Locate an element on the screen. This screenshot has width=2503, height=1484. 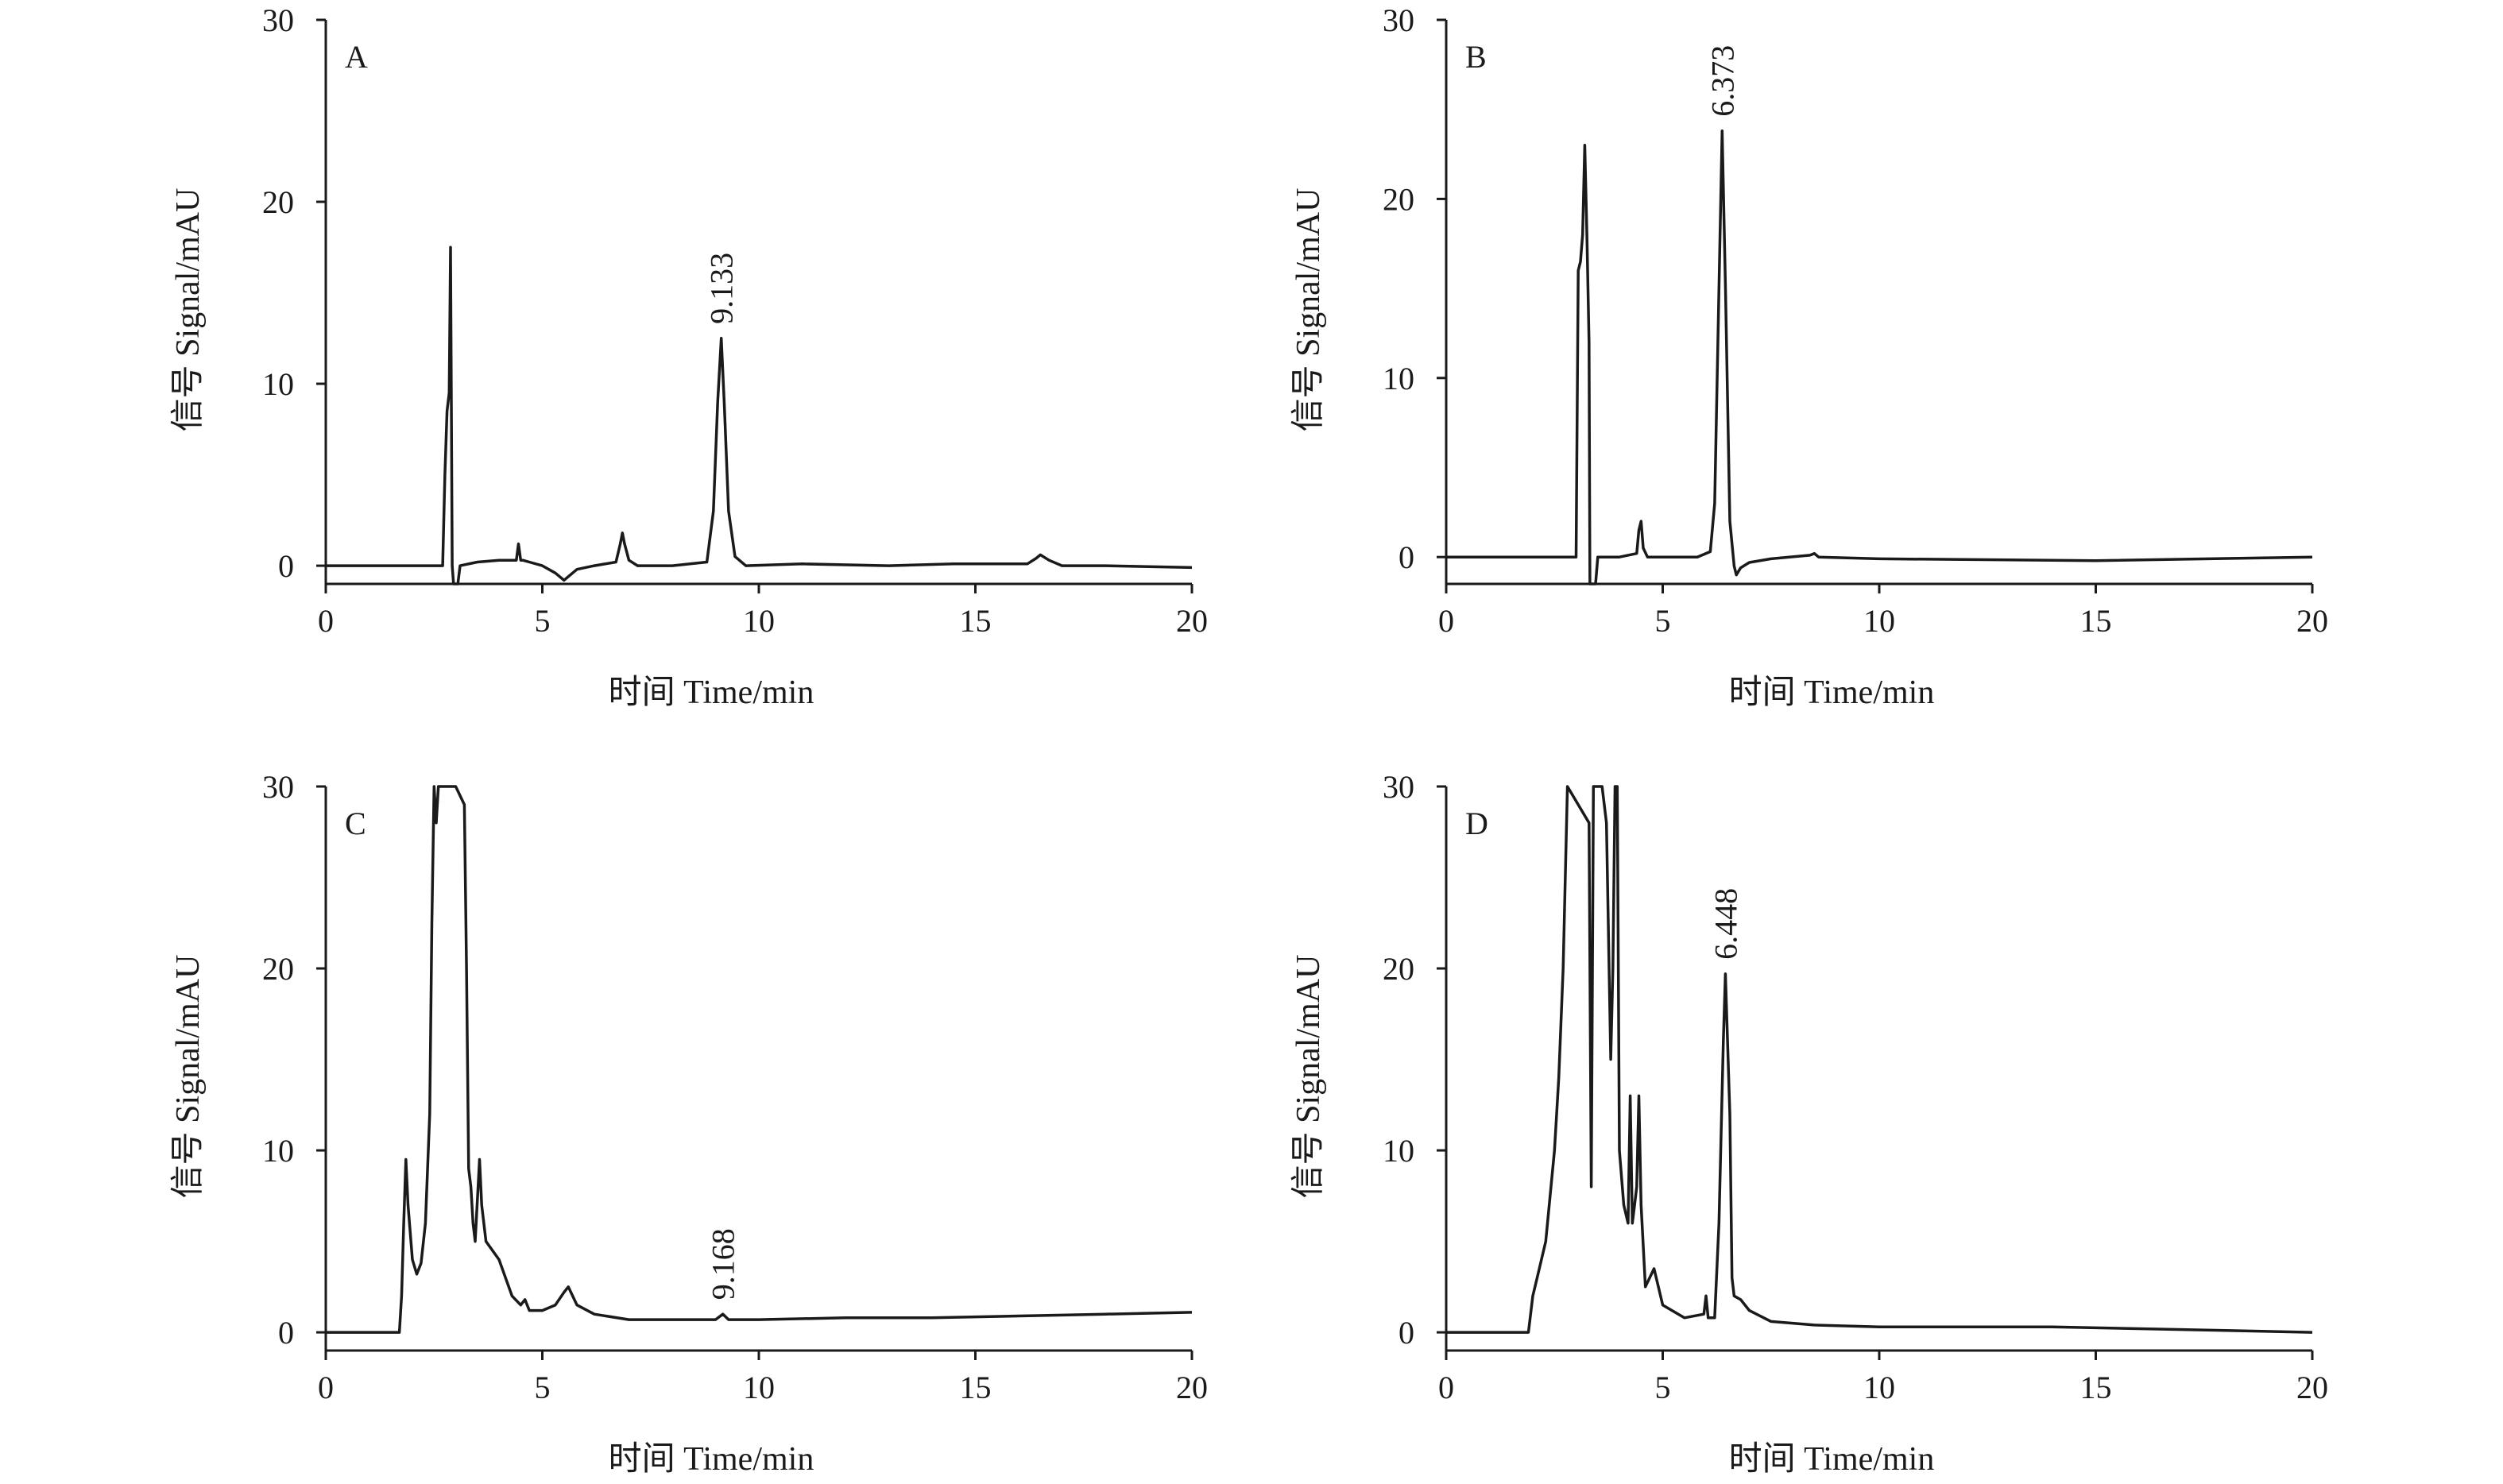
panel-letter: C is located at coordinates (356, 823).